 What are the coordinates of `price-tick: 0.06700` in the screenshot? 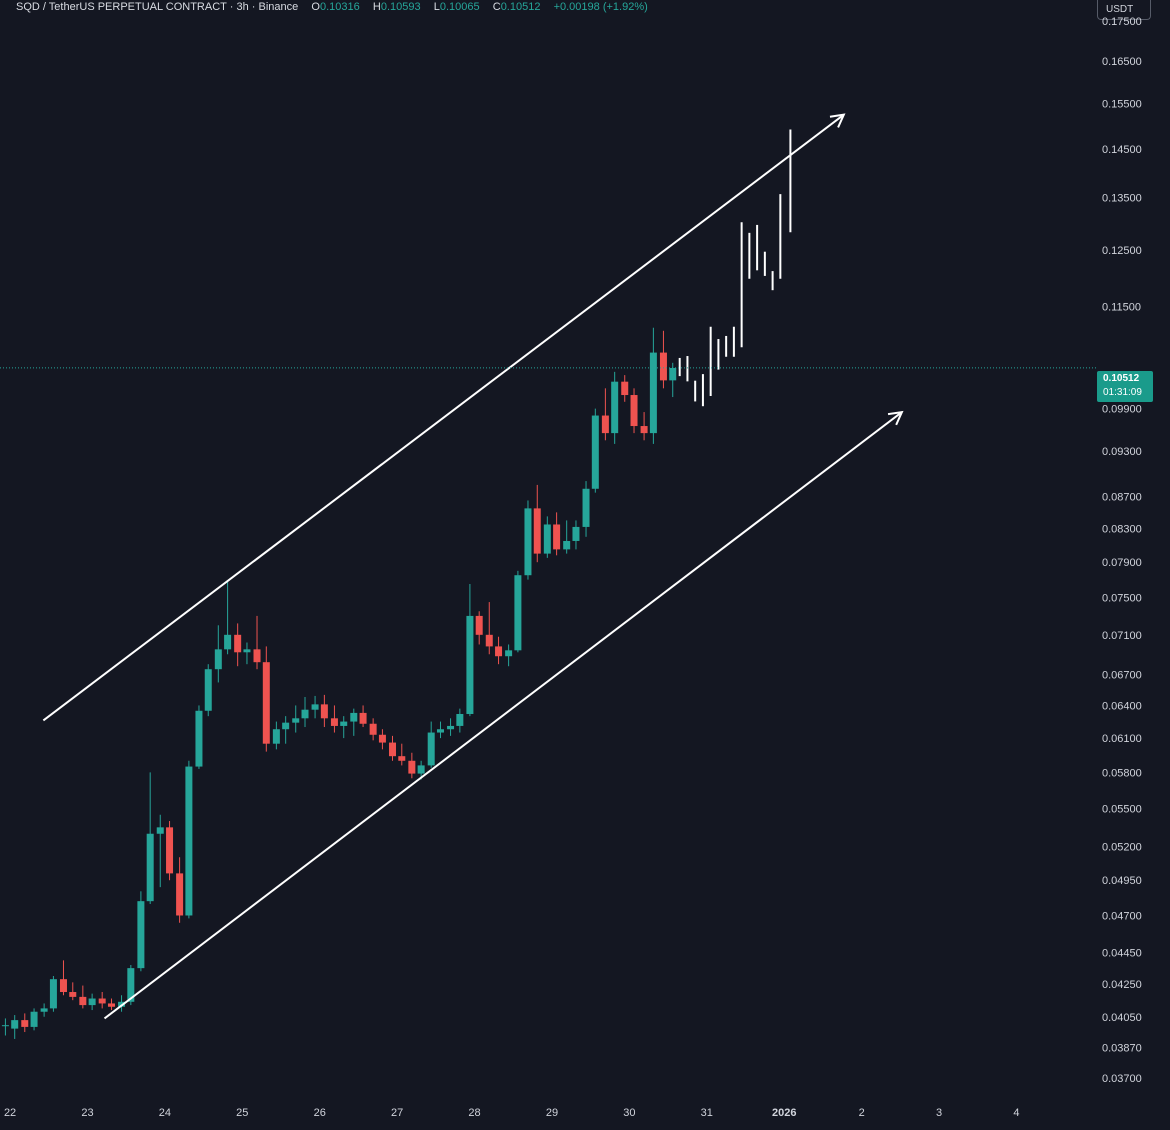 It's located at (1122, 675).